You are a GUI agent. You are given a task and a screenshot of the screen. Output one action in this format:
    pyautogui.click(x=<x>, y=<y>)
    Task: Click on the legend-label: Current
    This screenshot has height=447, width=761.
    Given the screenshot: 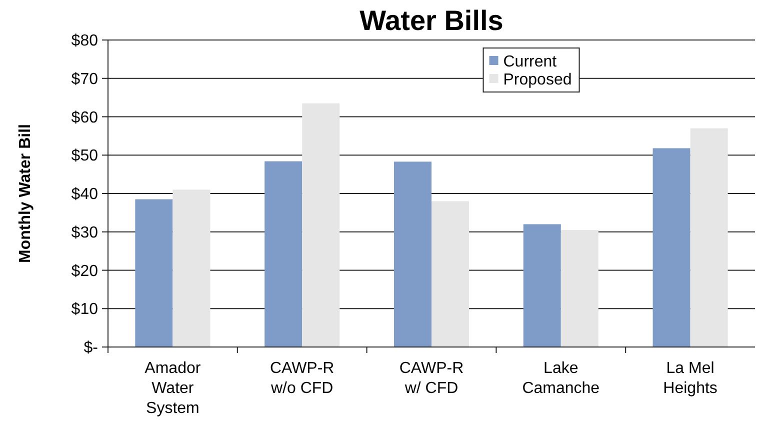 What is the action you would take?
    pyautogui.click(x=530, y=62)
    